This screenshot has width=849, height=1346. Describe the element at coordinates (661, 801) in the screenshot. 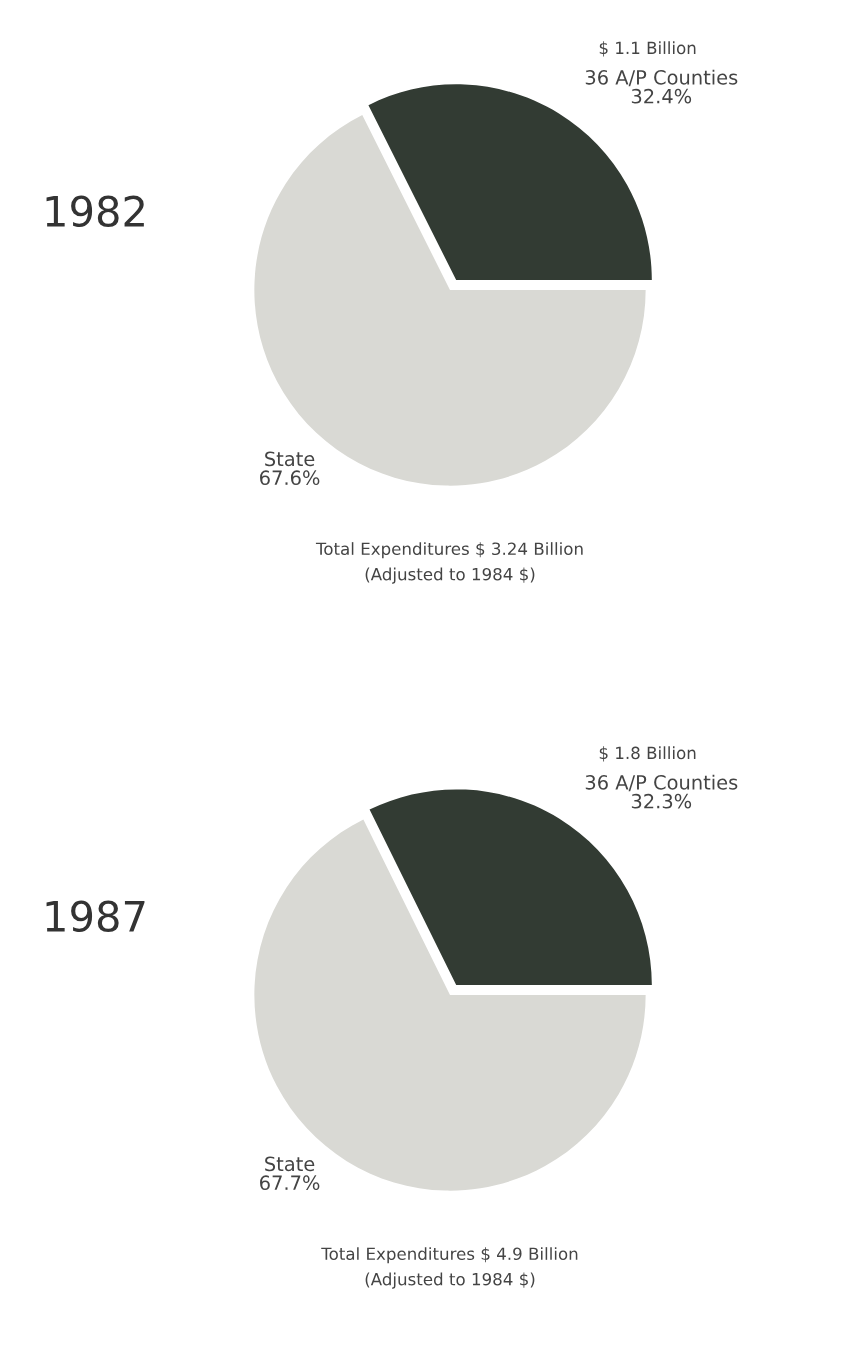

I see `data-label: 32.3%` at that location.